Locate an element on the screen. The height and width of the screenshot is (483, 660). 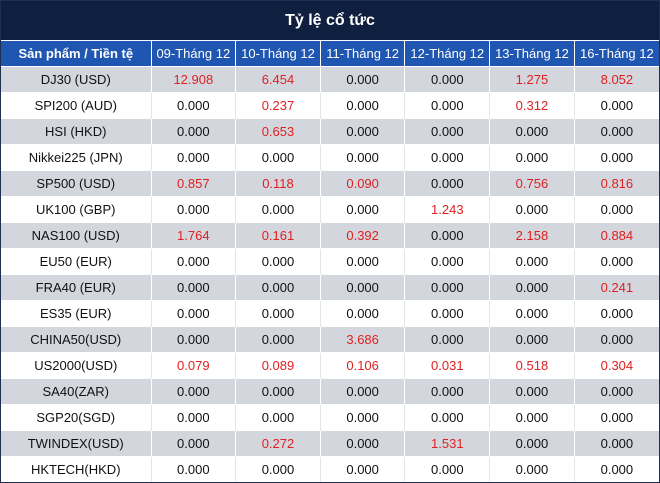
product-name: NAS100 (USD) is located at coordinates (76, 235).